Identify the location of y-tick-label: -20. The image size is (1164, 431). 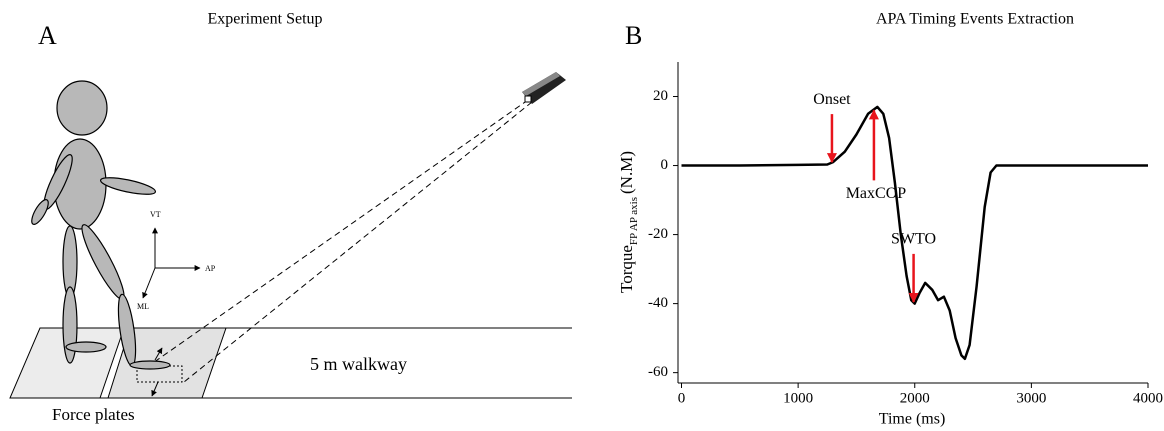
(658, 234).